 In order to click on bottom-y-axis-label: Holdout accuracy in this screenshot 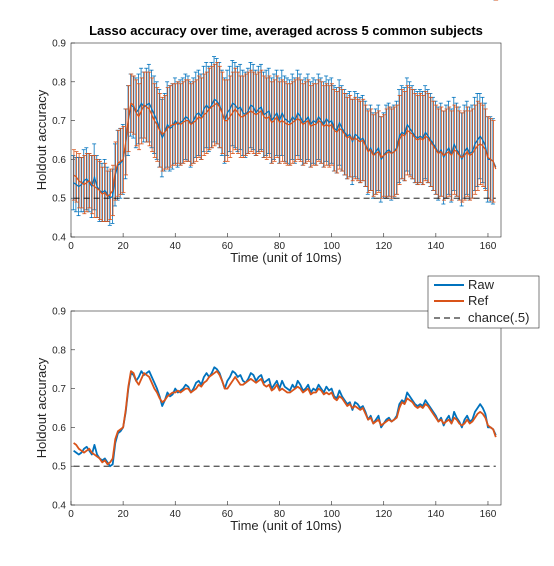, I will do `click(41, 407)`.